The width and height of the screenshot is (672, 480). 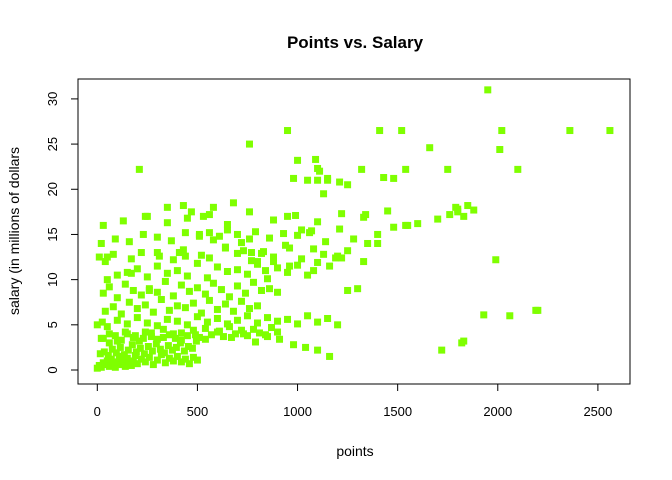 I want to click on y-axis-ticks: 0 5 10 15 20 25 30, so click(x=61, y=233).